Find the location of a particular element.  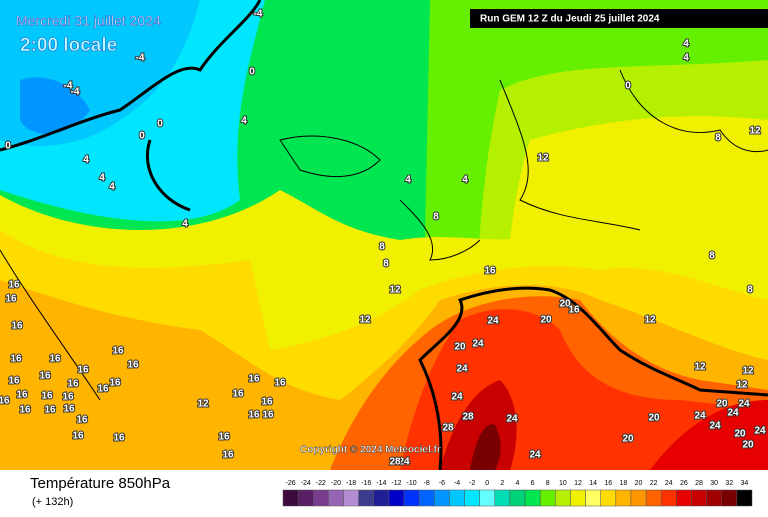

legend-label: -10 is located at coordinates (412, 483).